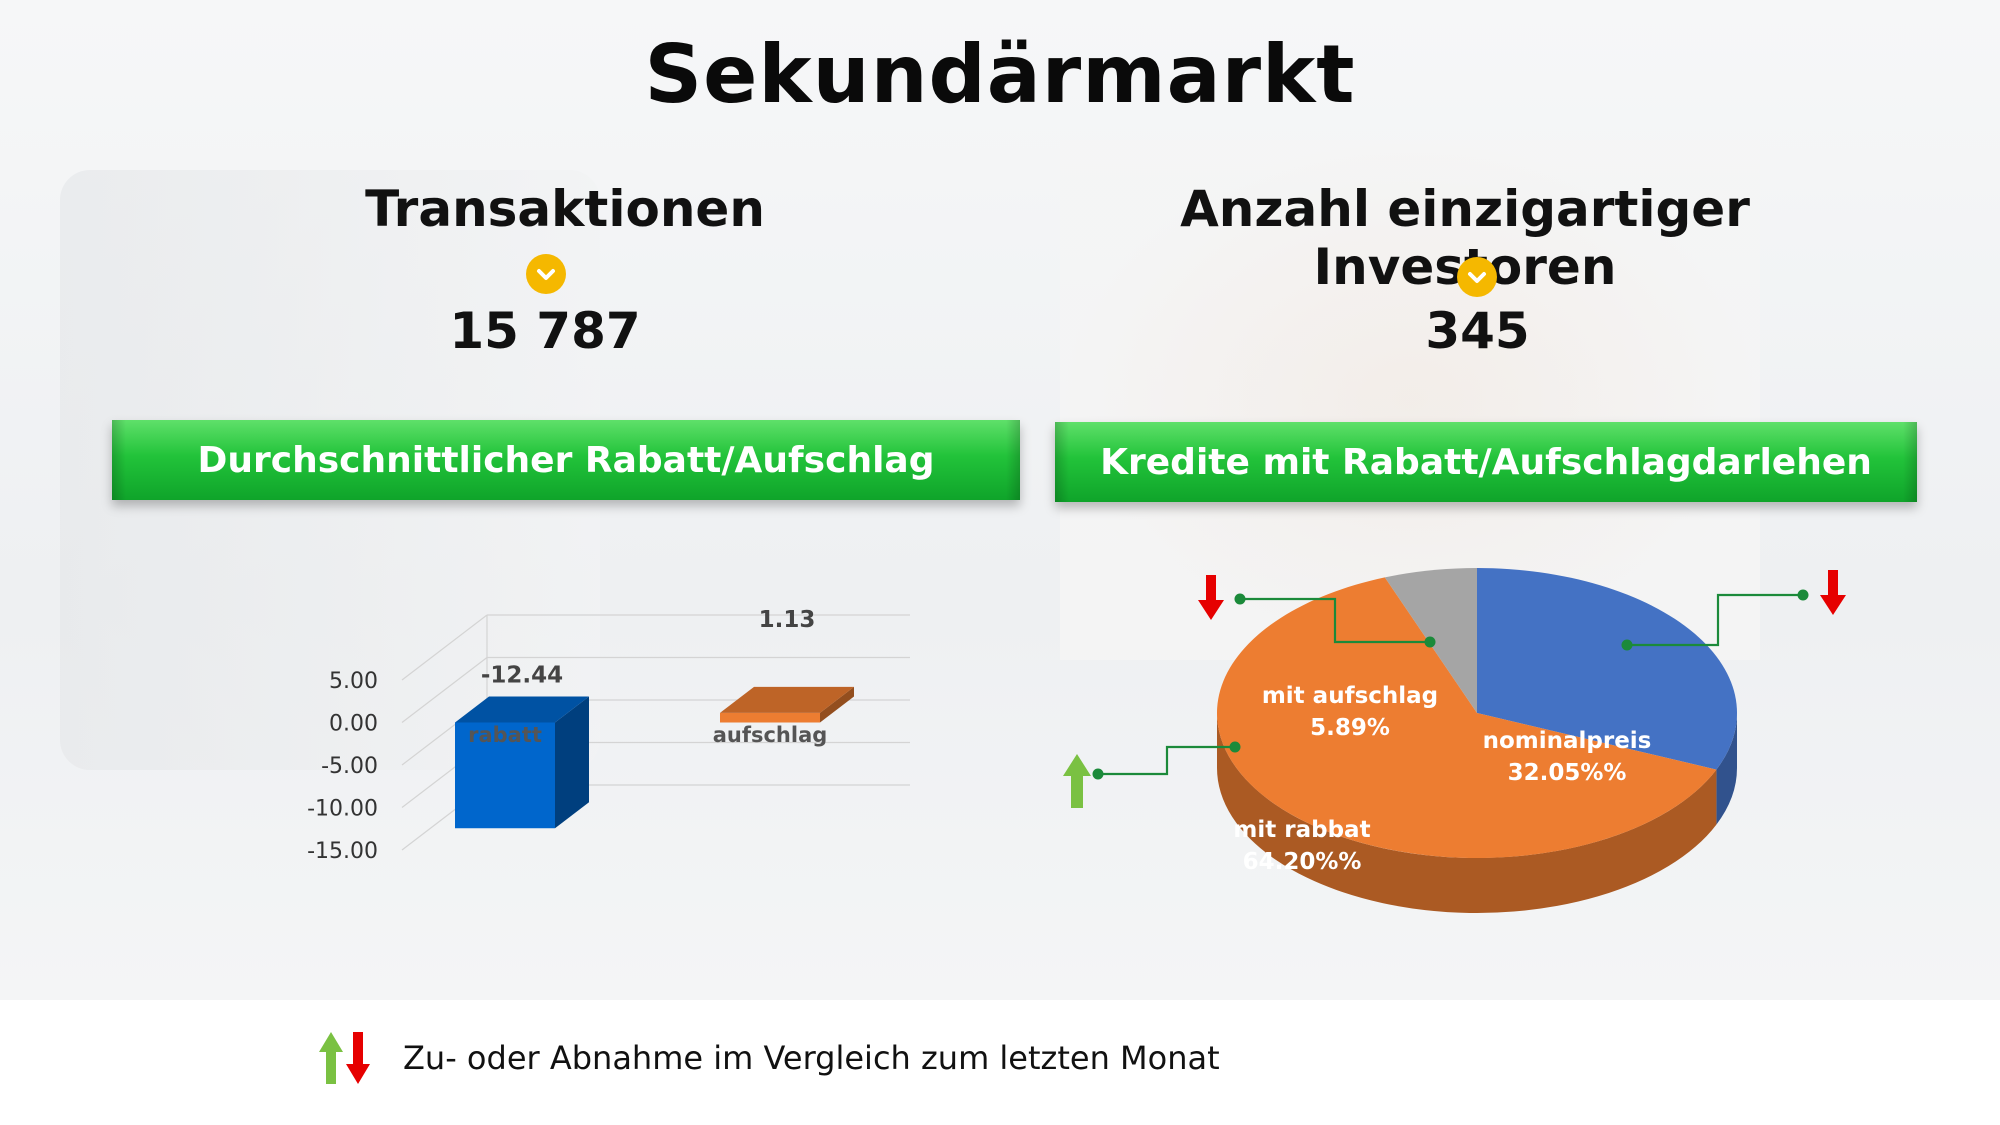  I want to click on banner-label: Durchschnittlicher Rabatt/Aufschlag, so click(566, 460).